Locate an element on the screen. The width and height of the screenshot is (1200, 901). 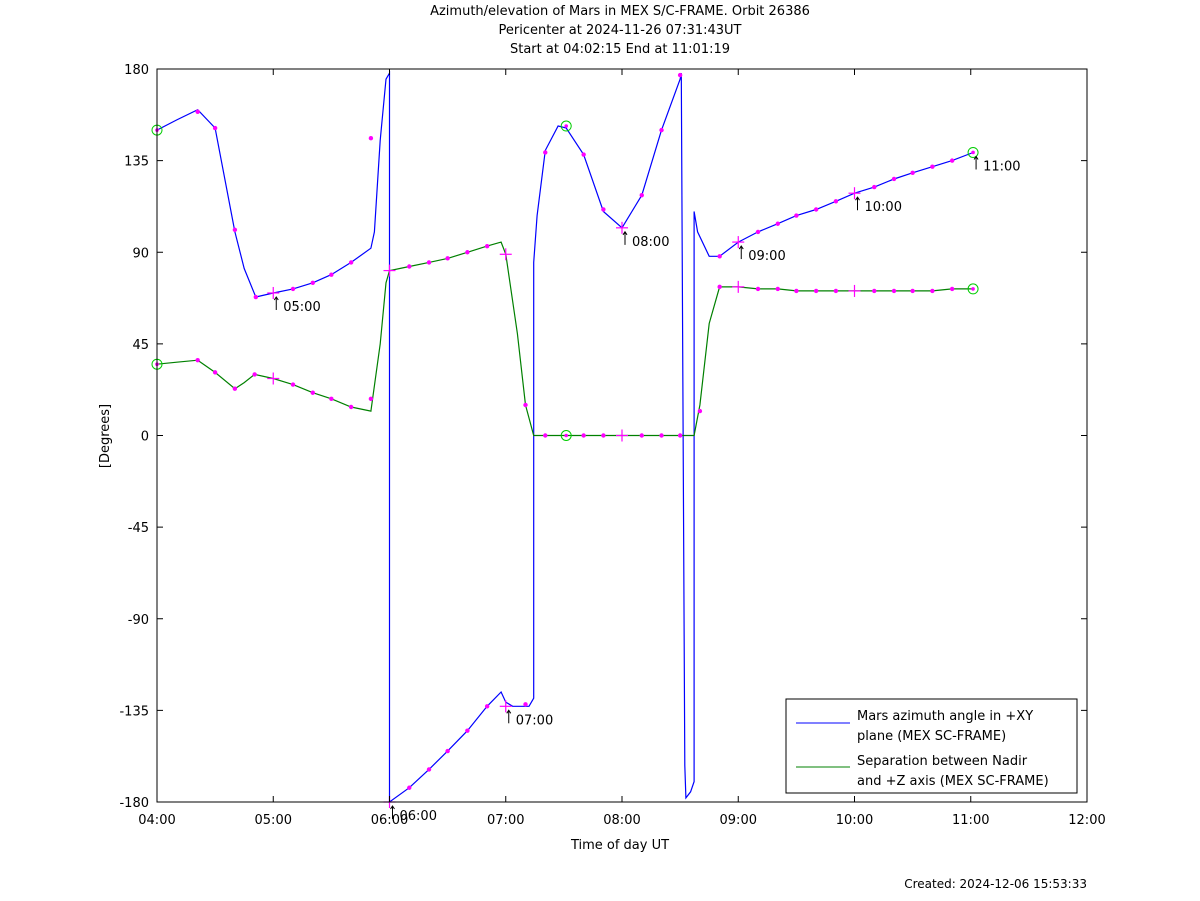
hour-annotation: 07:00 is located at coordinates (529, 718).